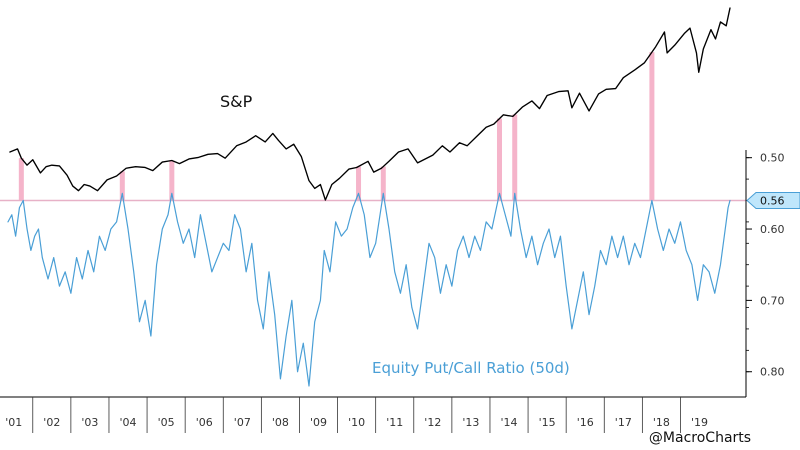  I want to click on x-axis-year-label: '08, so click(280, 422).